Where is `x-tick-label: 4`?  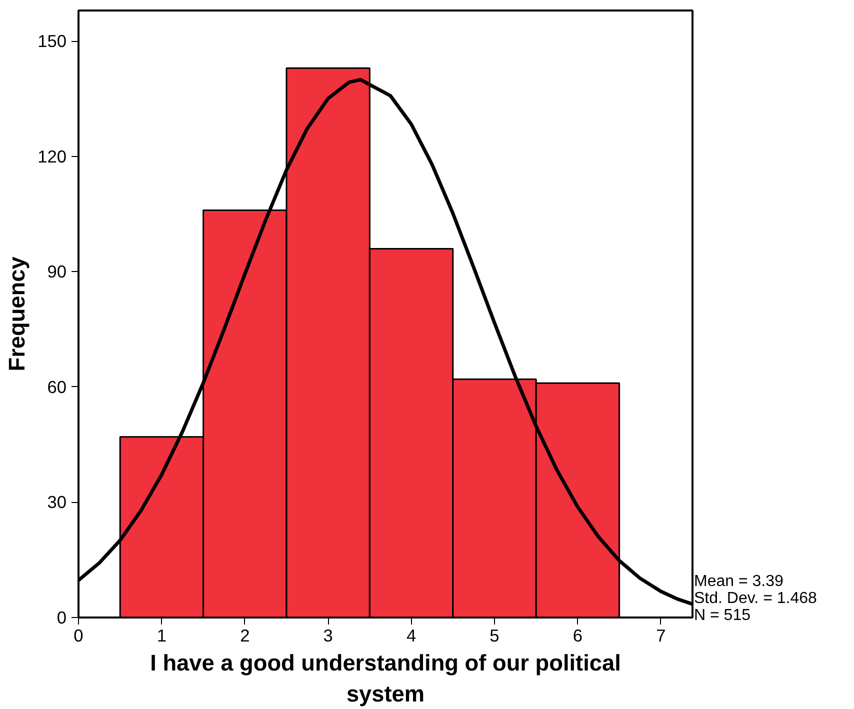
x-tick-label: 4 is located at coordinates (411, 636).